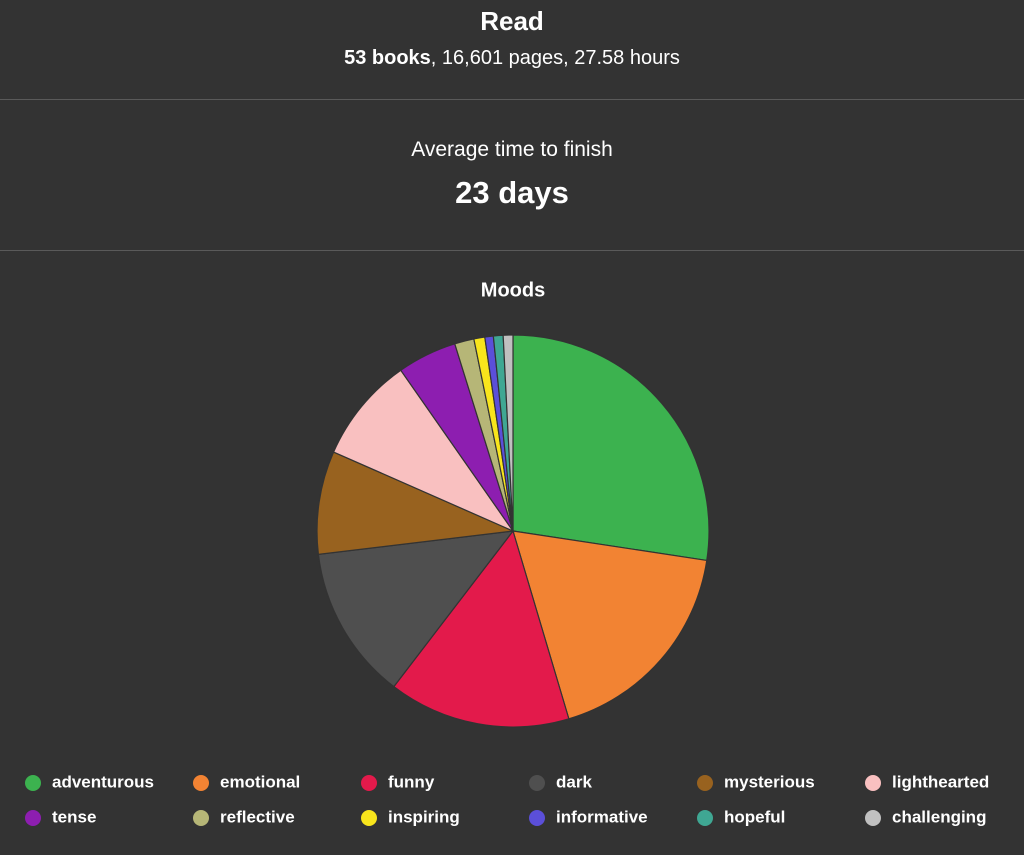  I want to click on legend-label: lighthearted, so click(940, 781).